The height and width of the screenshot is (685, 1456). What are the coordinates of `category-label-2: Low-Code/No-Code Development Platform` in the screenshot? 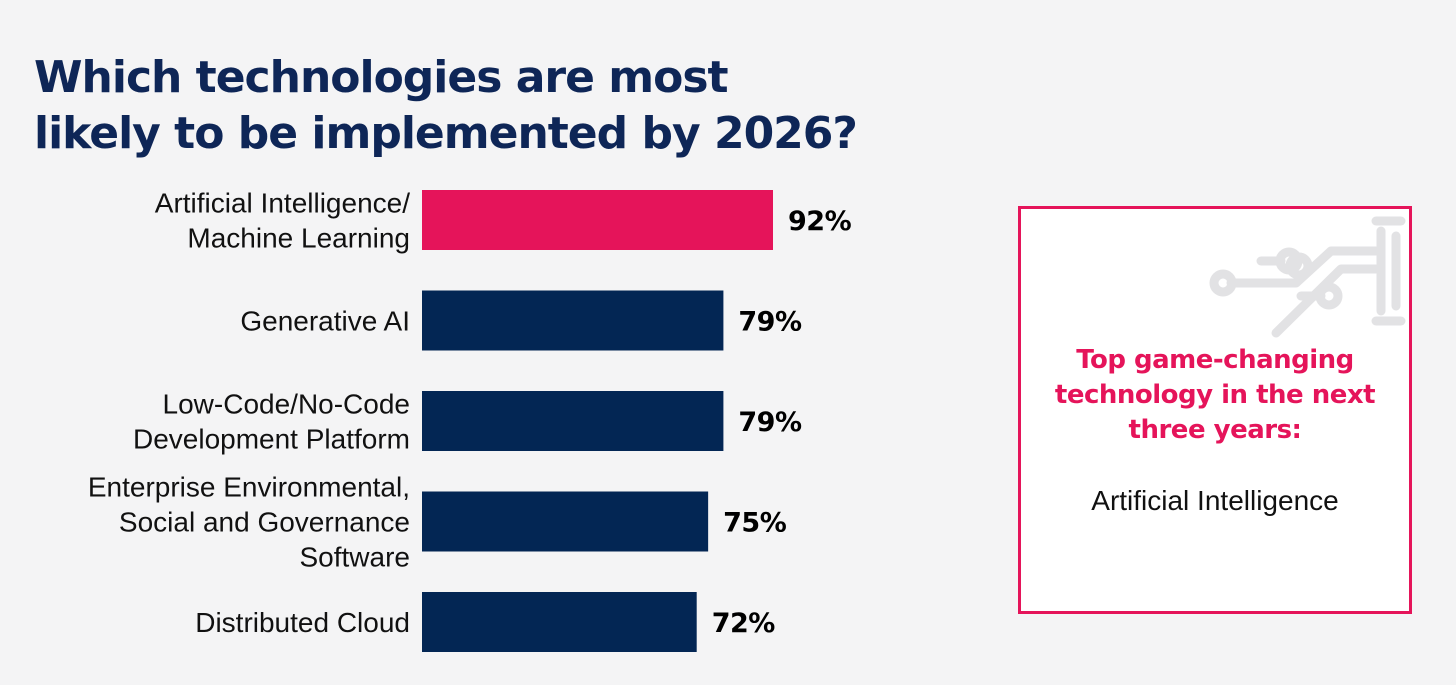 It's located at (271, 422).